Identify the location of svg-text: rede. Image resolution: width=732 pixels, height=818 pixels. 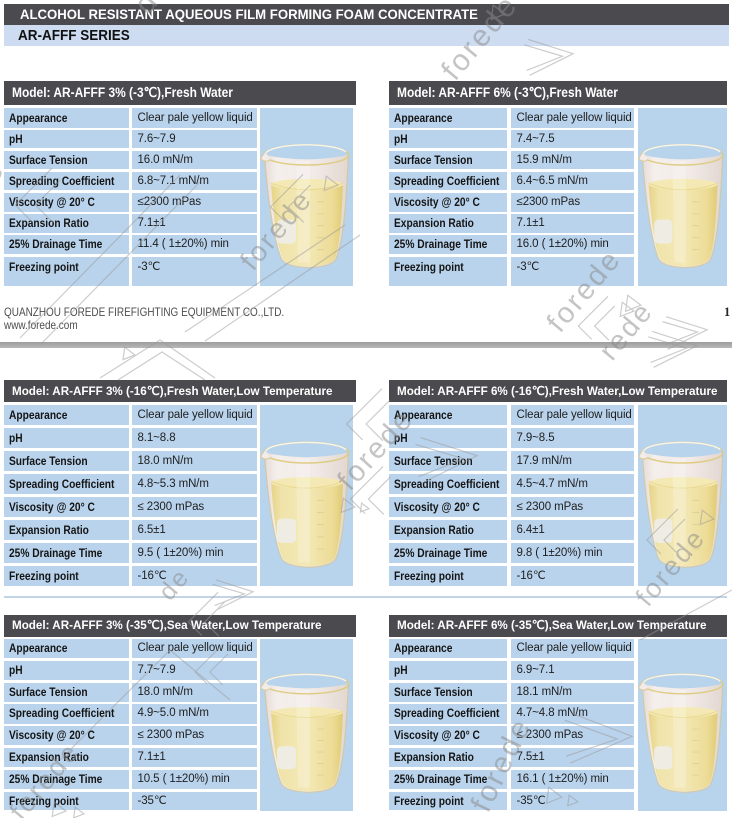
(626, 330).